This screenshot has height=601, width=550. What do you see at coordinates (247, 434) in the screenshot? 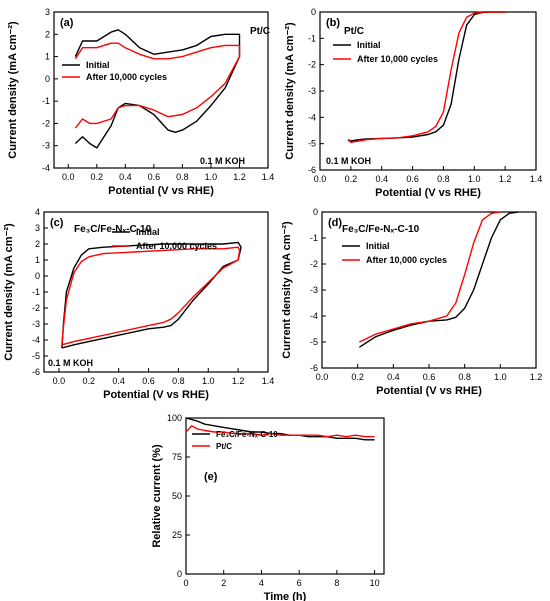
I see `legend-label: Fe₃C/Fe-Nₓ-C-10` at bounding box center [247, 434].